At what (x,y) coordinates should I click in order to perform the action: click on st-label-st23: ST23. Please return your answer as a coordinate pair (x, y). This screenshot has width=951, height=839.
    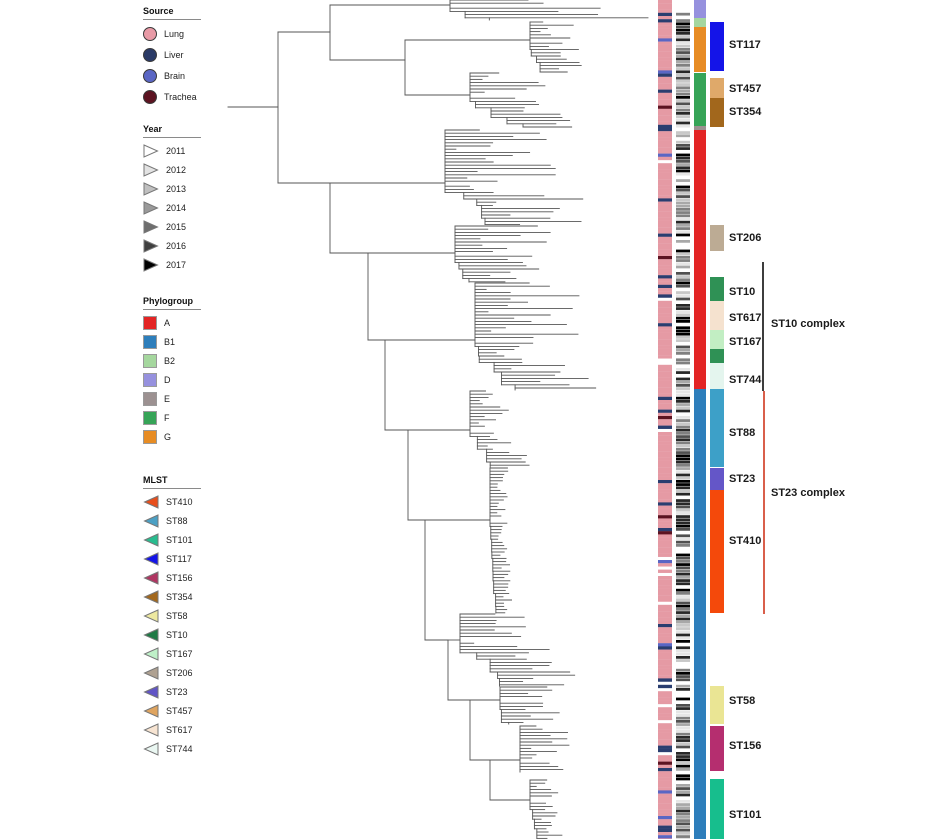
    Looking at the image, I should click on (742, 479).